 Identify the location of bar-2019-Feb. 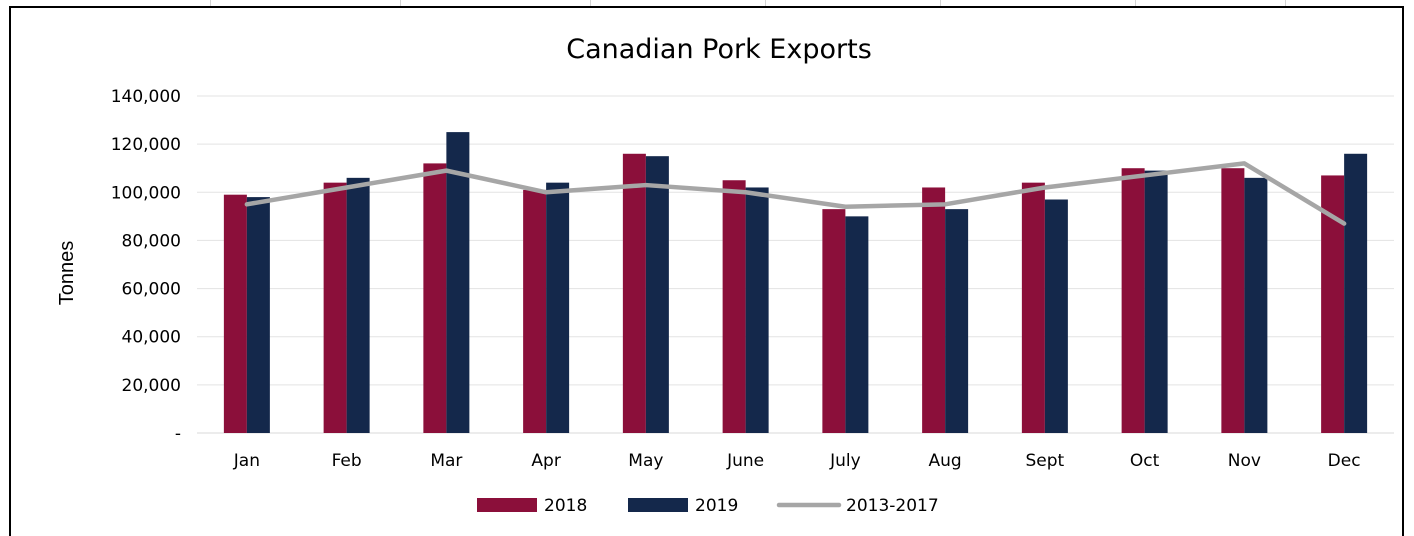
(358, 305).